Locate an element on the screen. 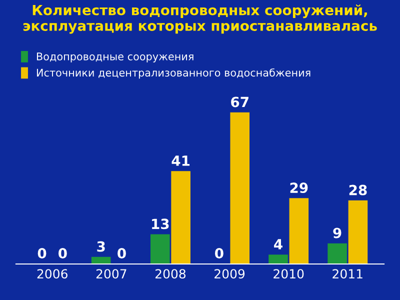 The image size is (400, 300). x-tick-label: 2008 is located at coordinates (170, 274).